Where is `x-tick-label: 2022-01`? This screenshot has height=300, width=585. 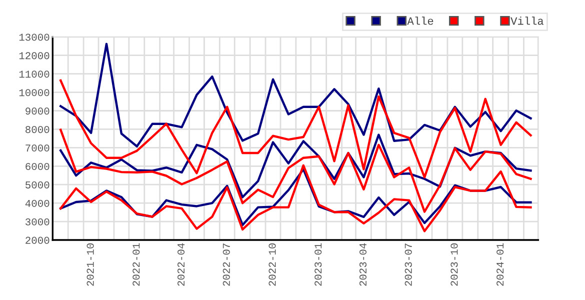 x-tick-label: 2022-01 is located at coordinates (136, 264).